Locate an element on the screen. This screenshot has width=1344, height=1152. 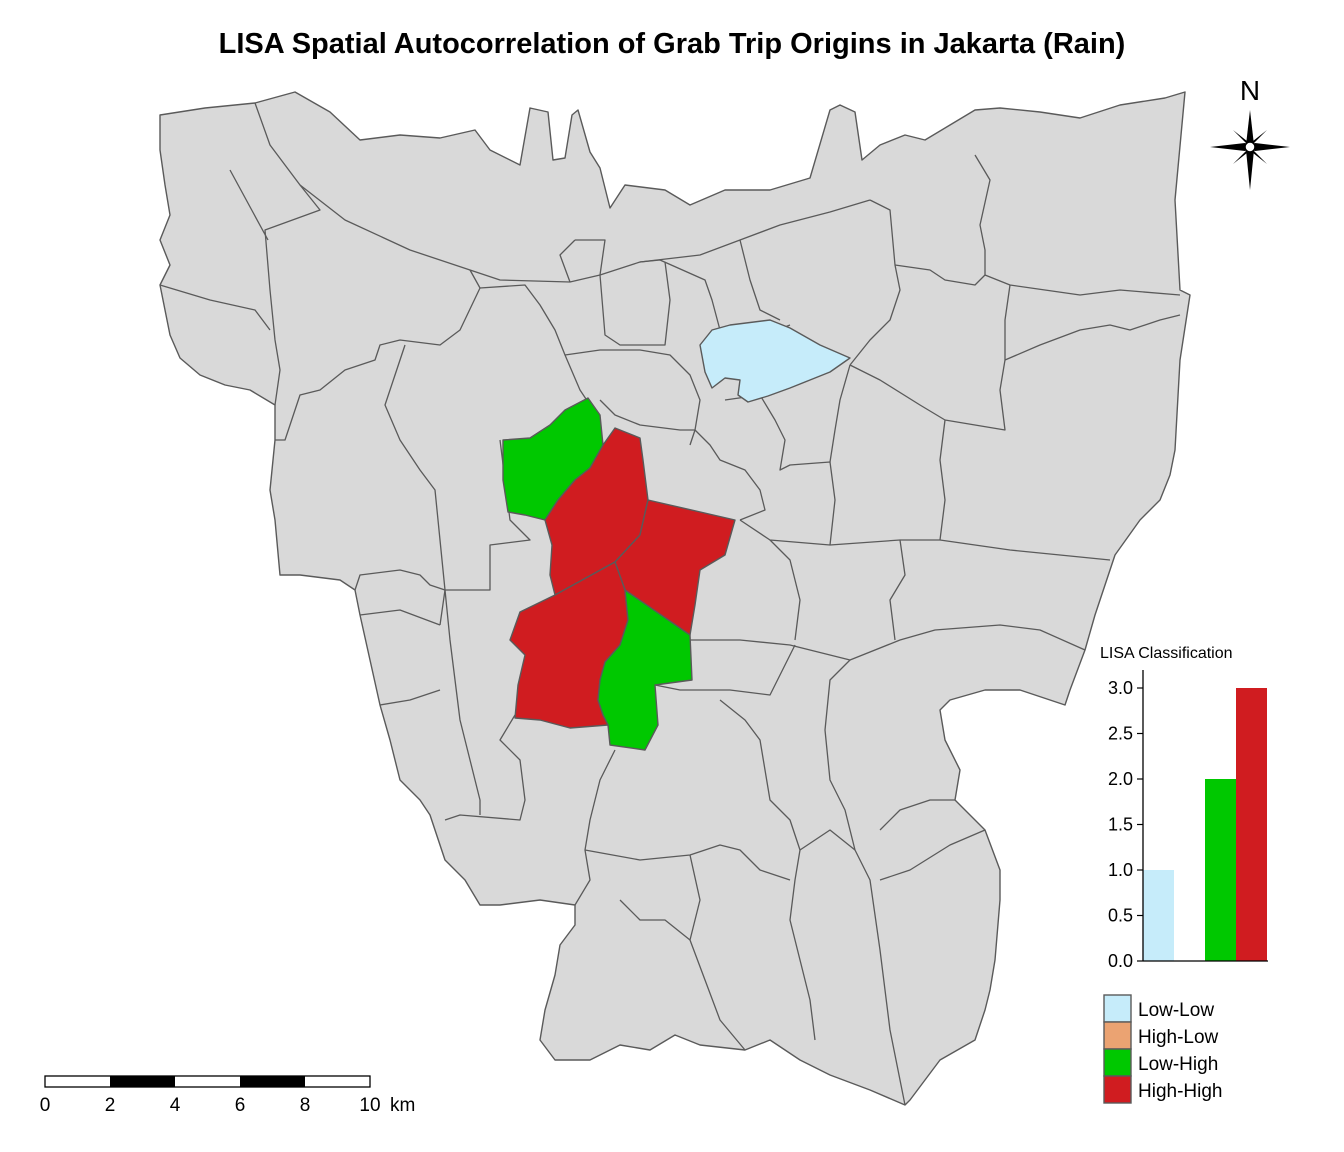
scale-bar-tick-label: 10 is located at coordinates (369, 1105).